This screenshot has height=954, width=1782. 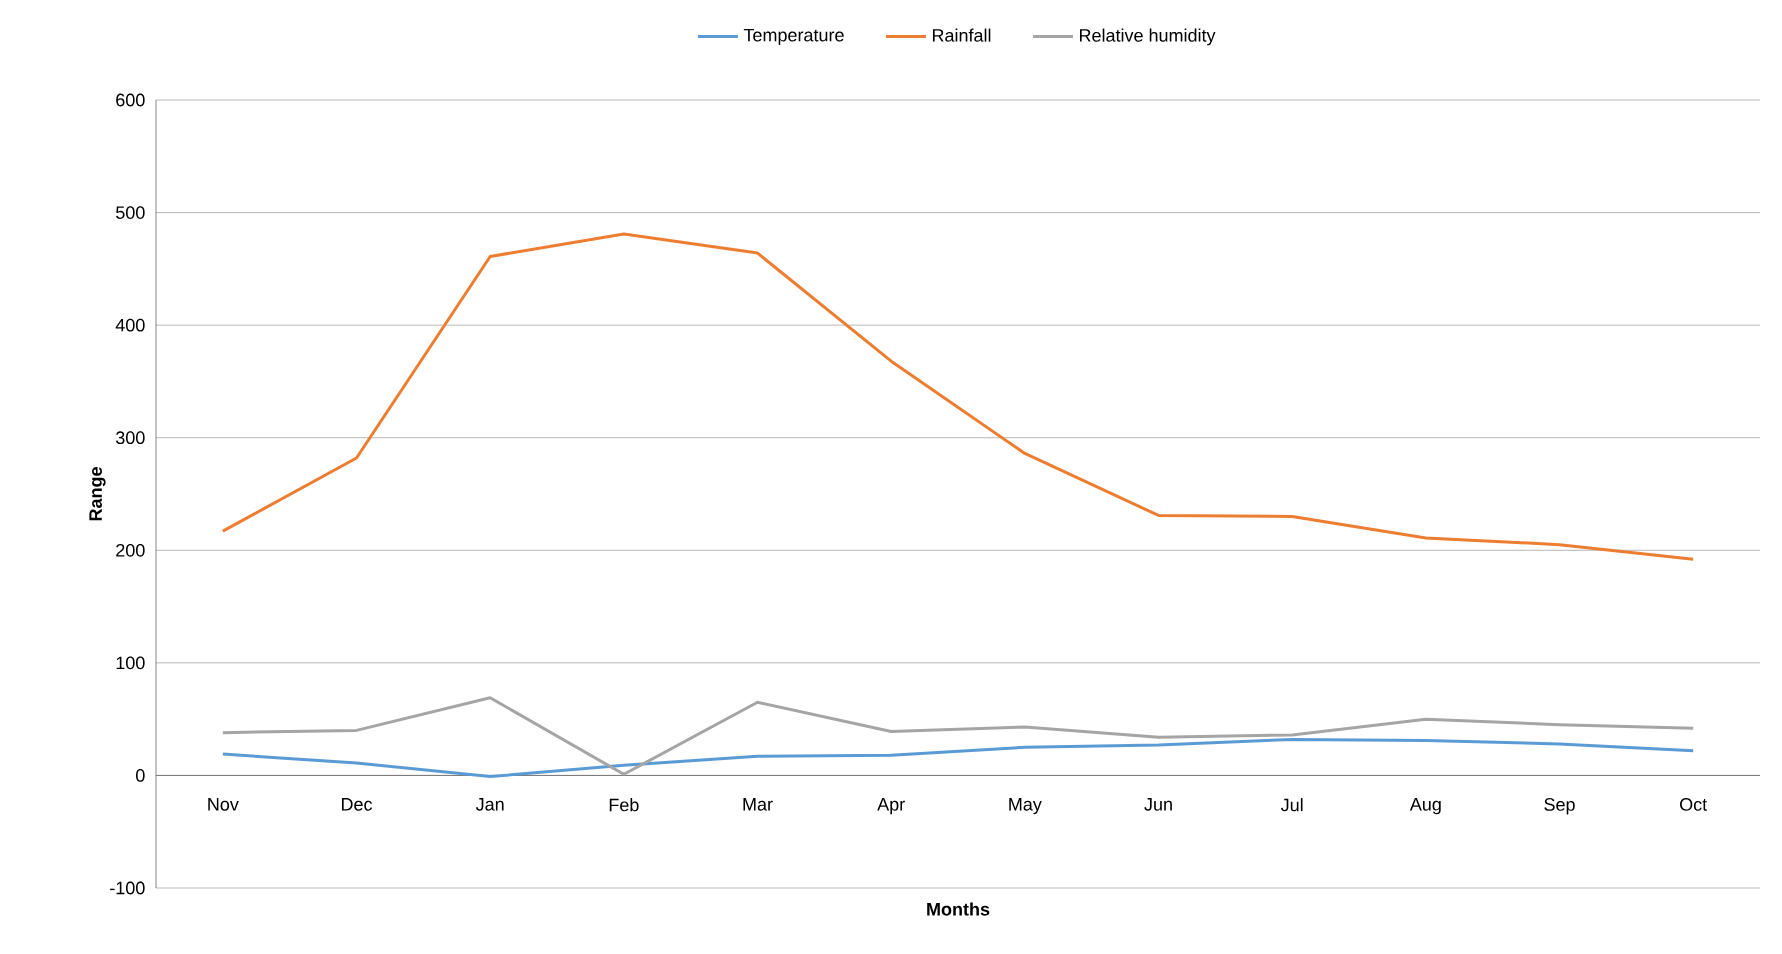 I want to click on y-tick-label: 0, so click(x=140, y=775).